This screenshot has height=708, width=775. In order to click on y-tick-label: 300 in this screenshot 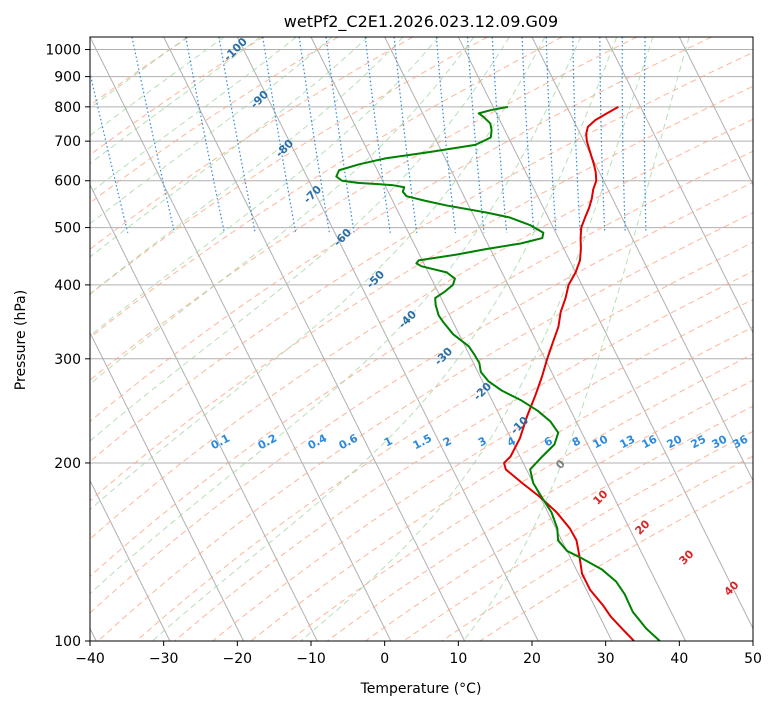, I will do `click(67, 360)`.